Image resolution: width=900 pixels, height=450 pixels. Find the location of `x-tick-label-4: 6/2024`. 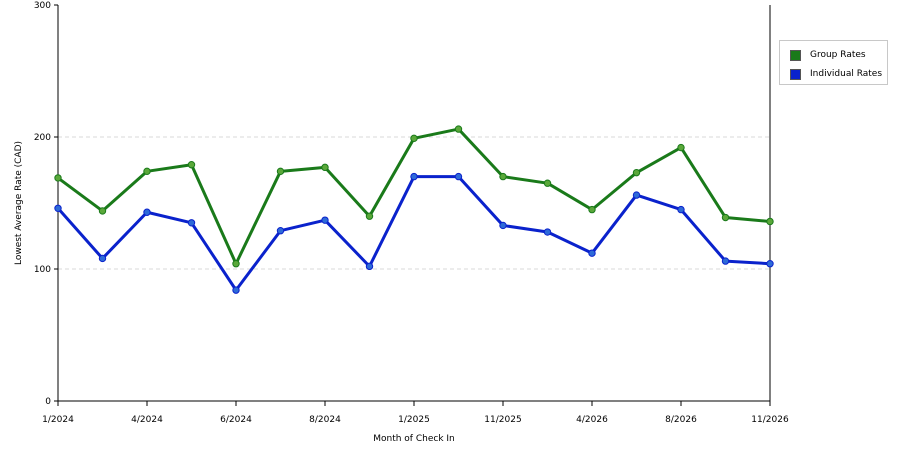

x-tick-label-4: 6/2024 is located at coordinates (236, 420).